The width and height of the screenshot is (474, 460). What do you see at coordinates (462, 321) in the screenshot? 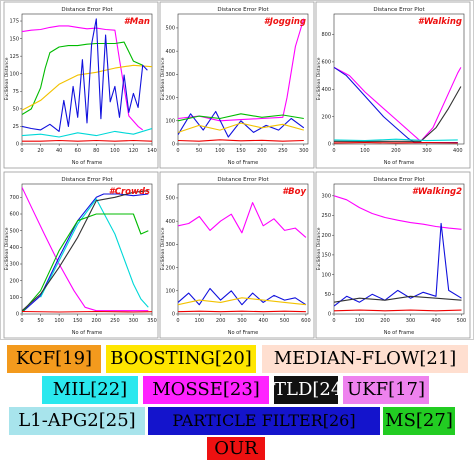
I see `x-tick-label: 500` at bounding box center [462, 321].